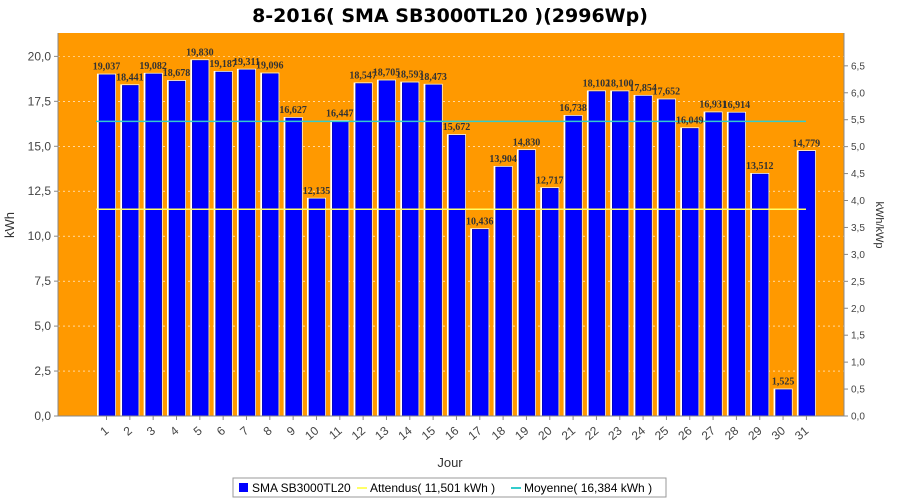 This screenshot has width=900, height=500. I want to click on bar-value-label: 18,441, so click(130, 77).